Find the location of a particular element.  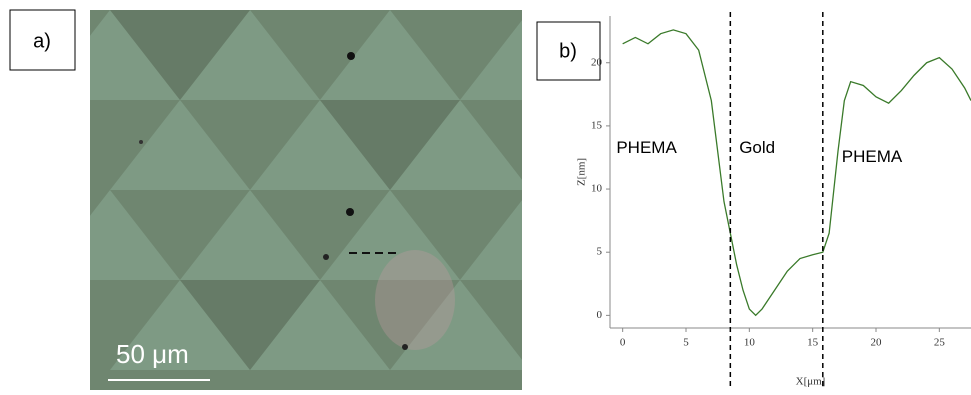

panel-label: b) is located at coordinates (568, 51).